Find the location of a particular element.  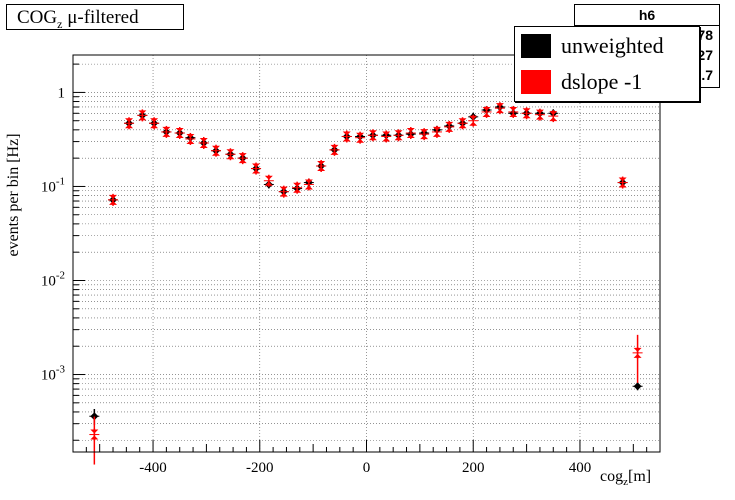

stats-row: .7 is located at coordinates (707, 75).